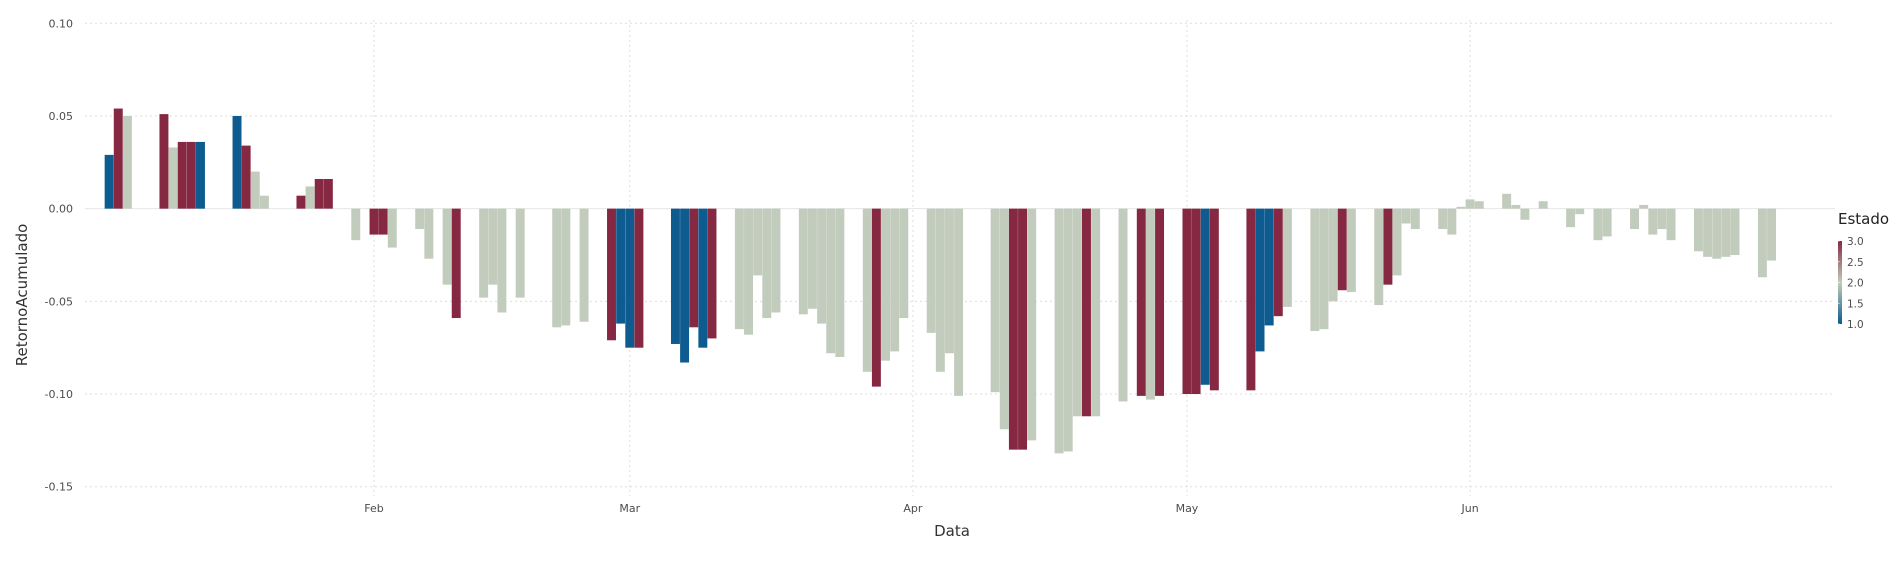  Describe the element at coordinates (1840, 282) in the screenshot. I see `legend-colorbar` at that location.